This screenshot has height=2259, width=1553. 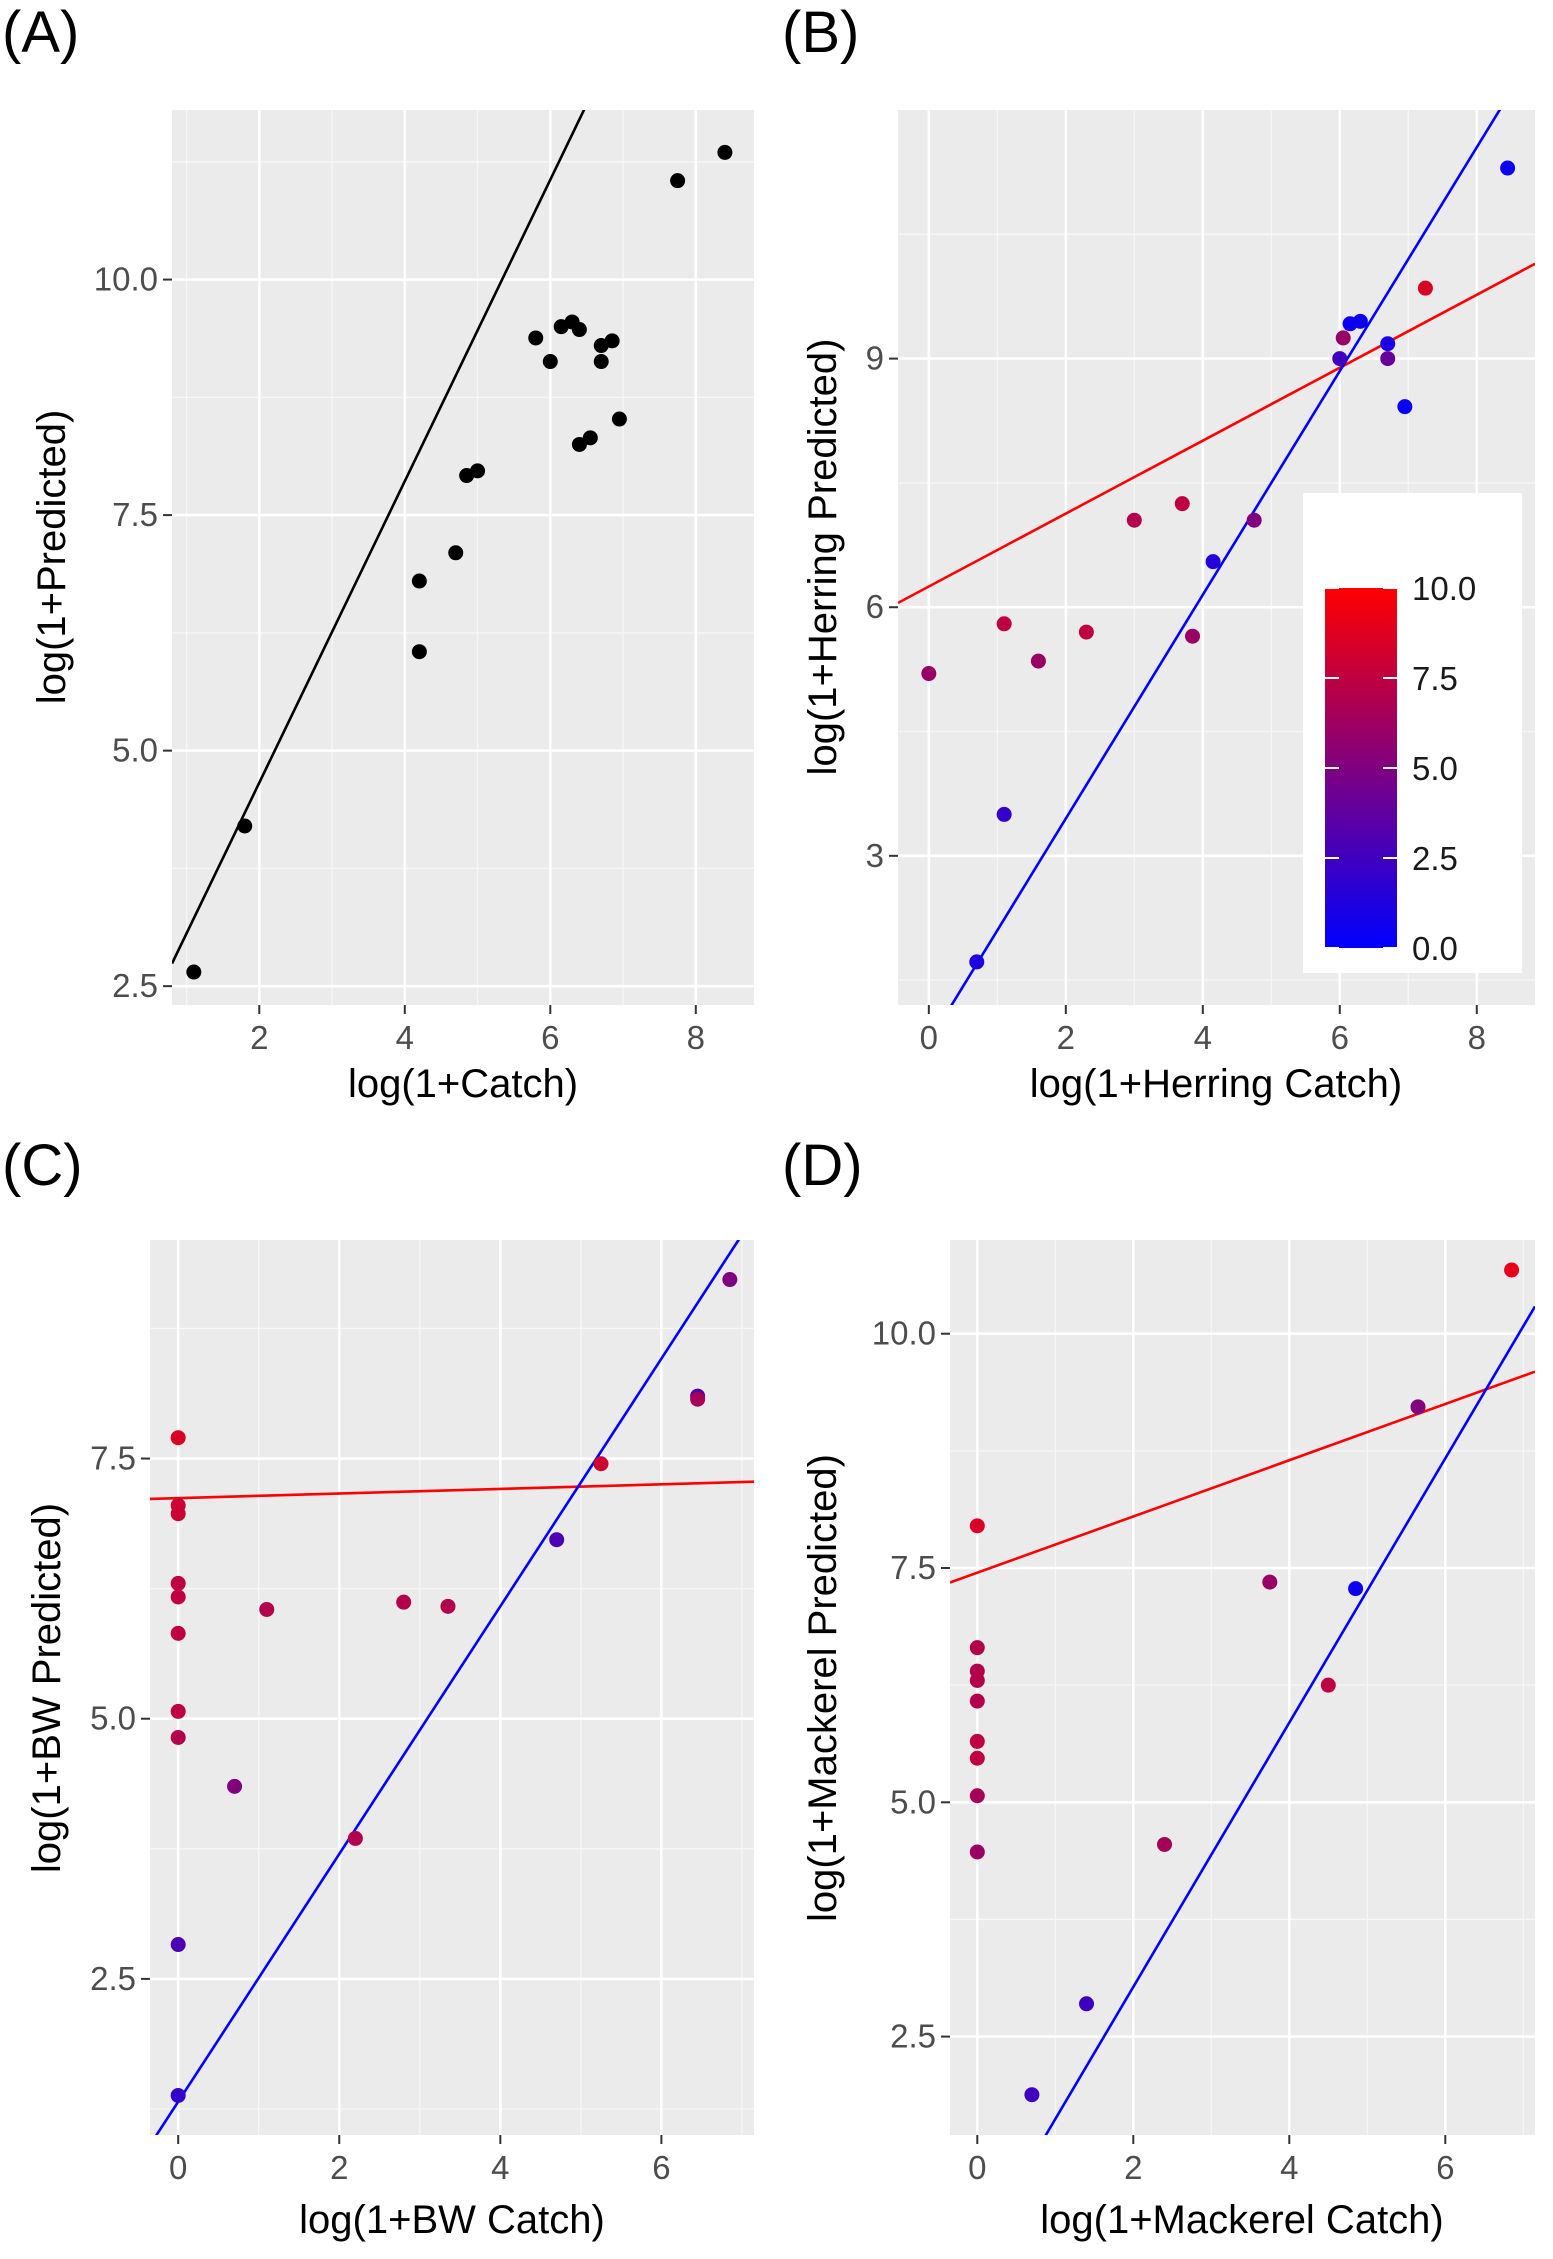 I want to click on panel-d-label: (D), so click(x=822, y=1165).